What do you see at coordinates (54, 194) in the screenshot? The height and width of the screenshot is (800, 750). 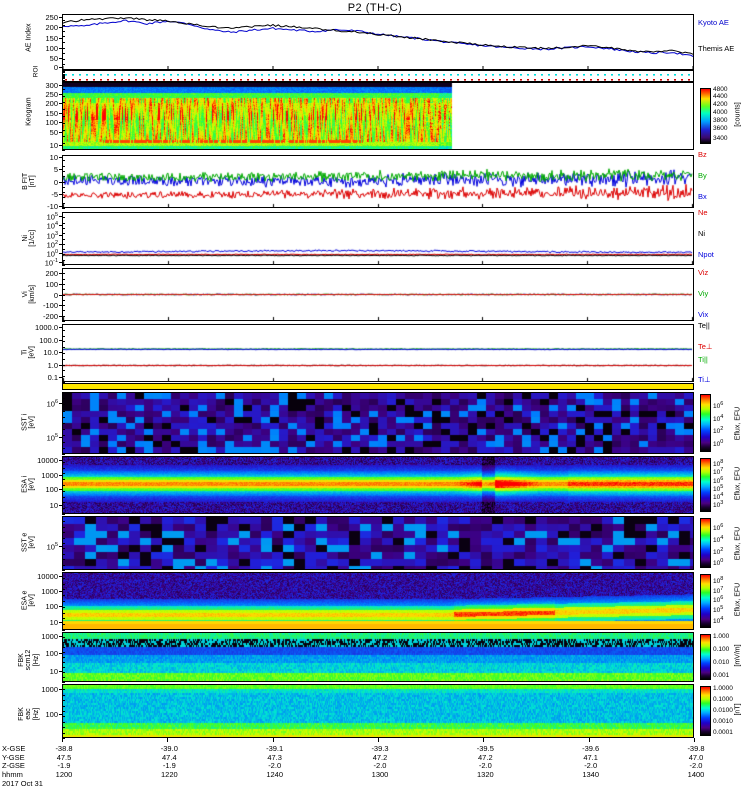 I see `ytick-bfit-3: -5` at bounding box center [54, 194].